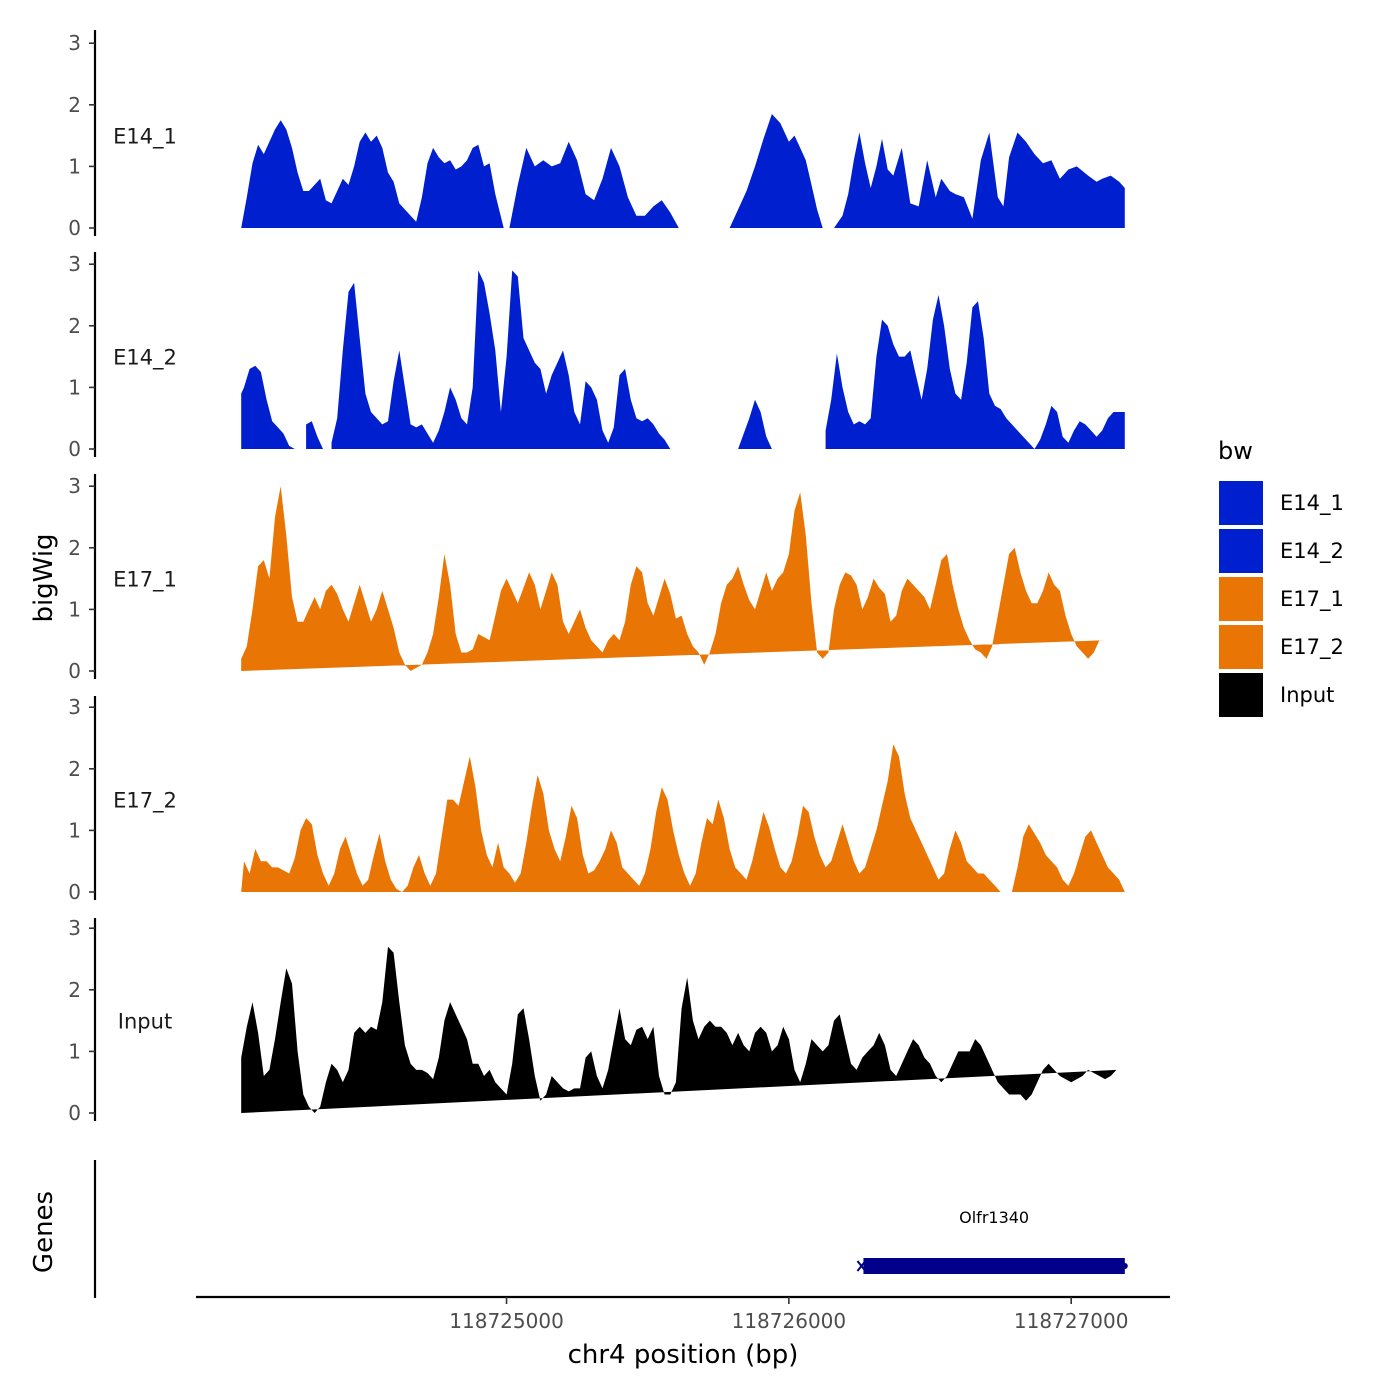  What do you see at coordinates (1280, 578) in the screenshot?
I see `legend: bw E14_1 E14_2 E17_1 E17_2 Input` at bounding box center [1280, 578].